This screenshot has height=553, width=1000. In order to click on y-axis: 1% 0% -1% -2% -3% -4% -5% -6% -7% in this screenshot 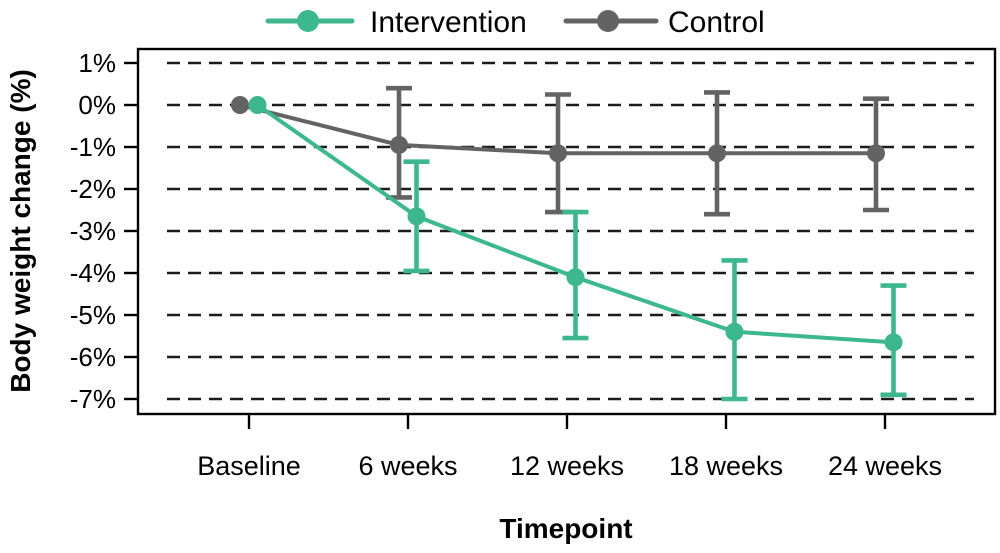, I will do `click(104, 231)`.